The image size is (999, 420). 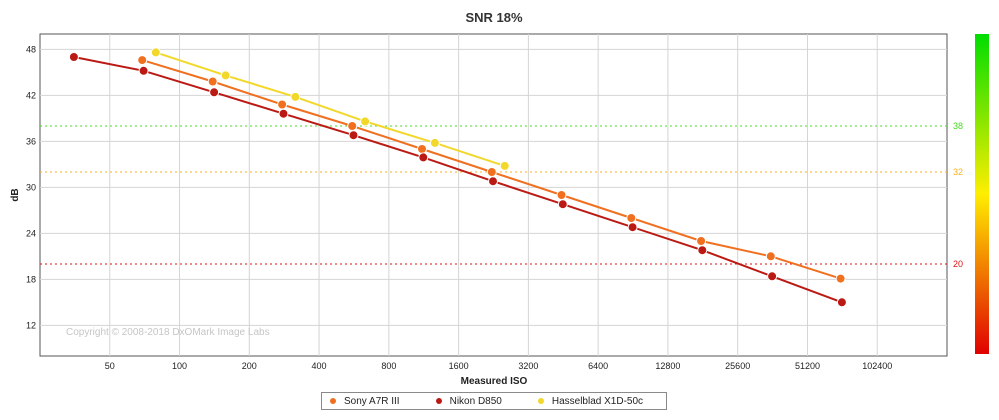 I want to click on x-tick-label: 200, so click(x=249, y=366).